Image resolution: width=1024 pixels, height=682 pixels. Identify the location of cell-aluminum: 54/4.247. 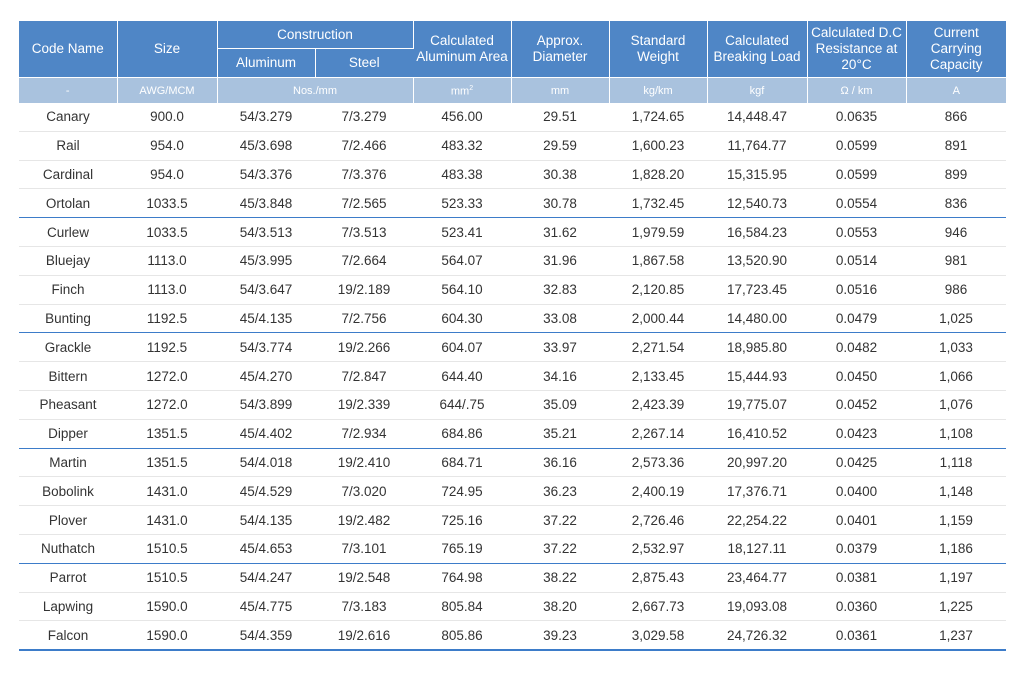
(266, 578).